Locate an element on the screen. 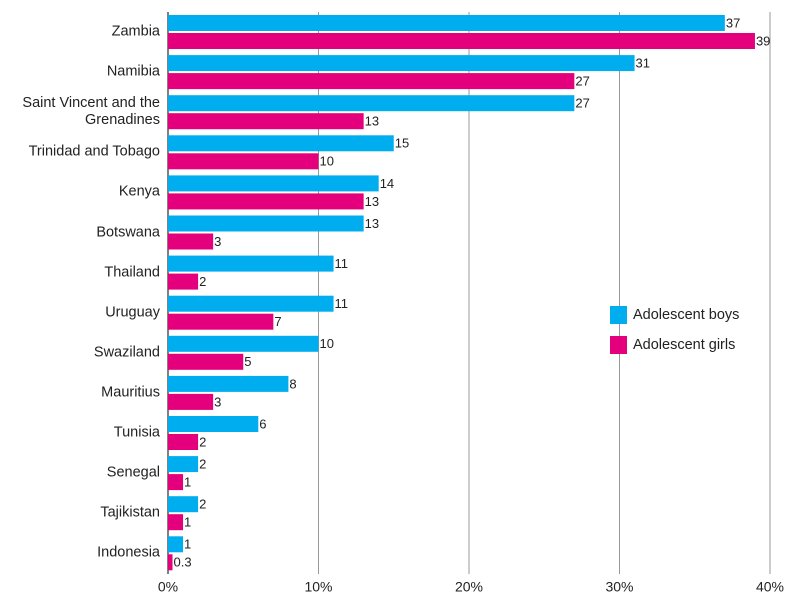  data-label: 6 is located at coordinates (262, 423).